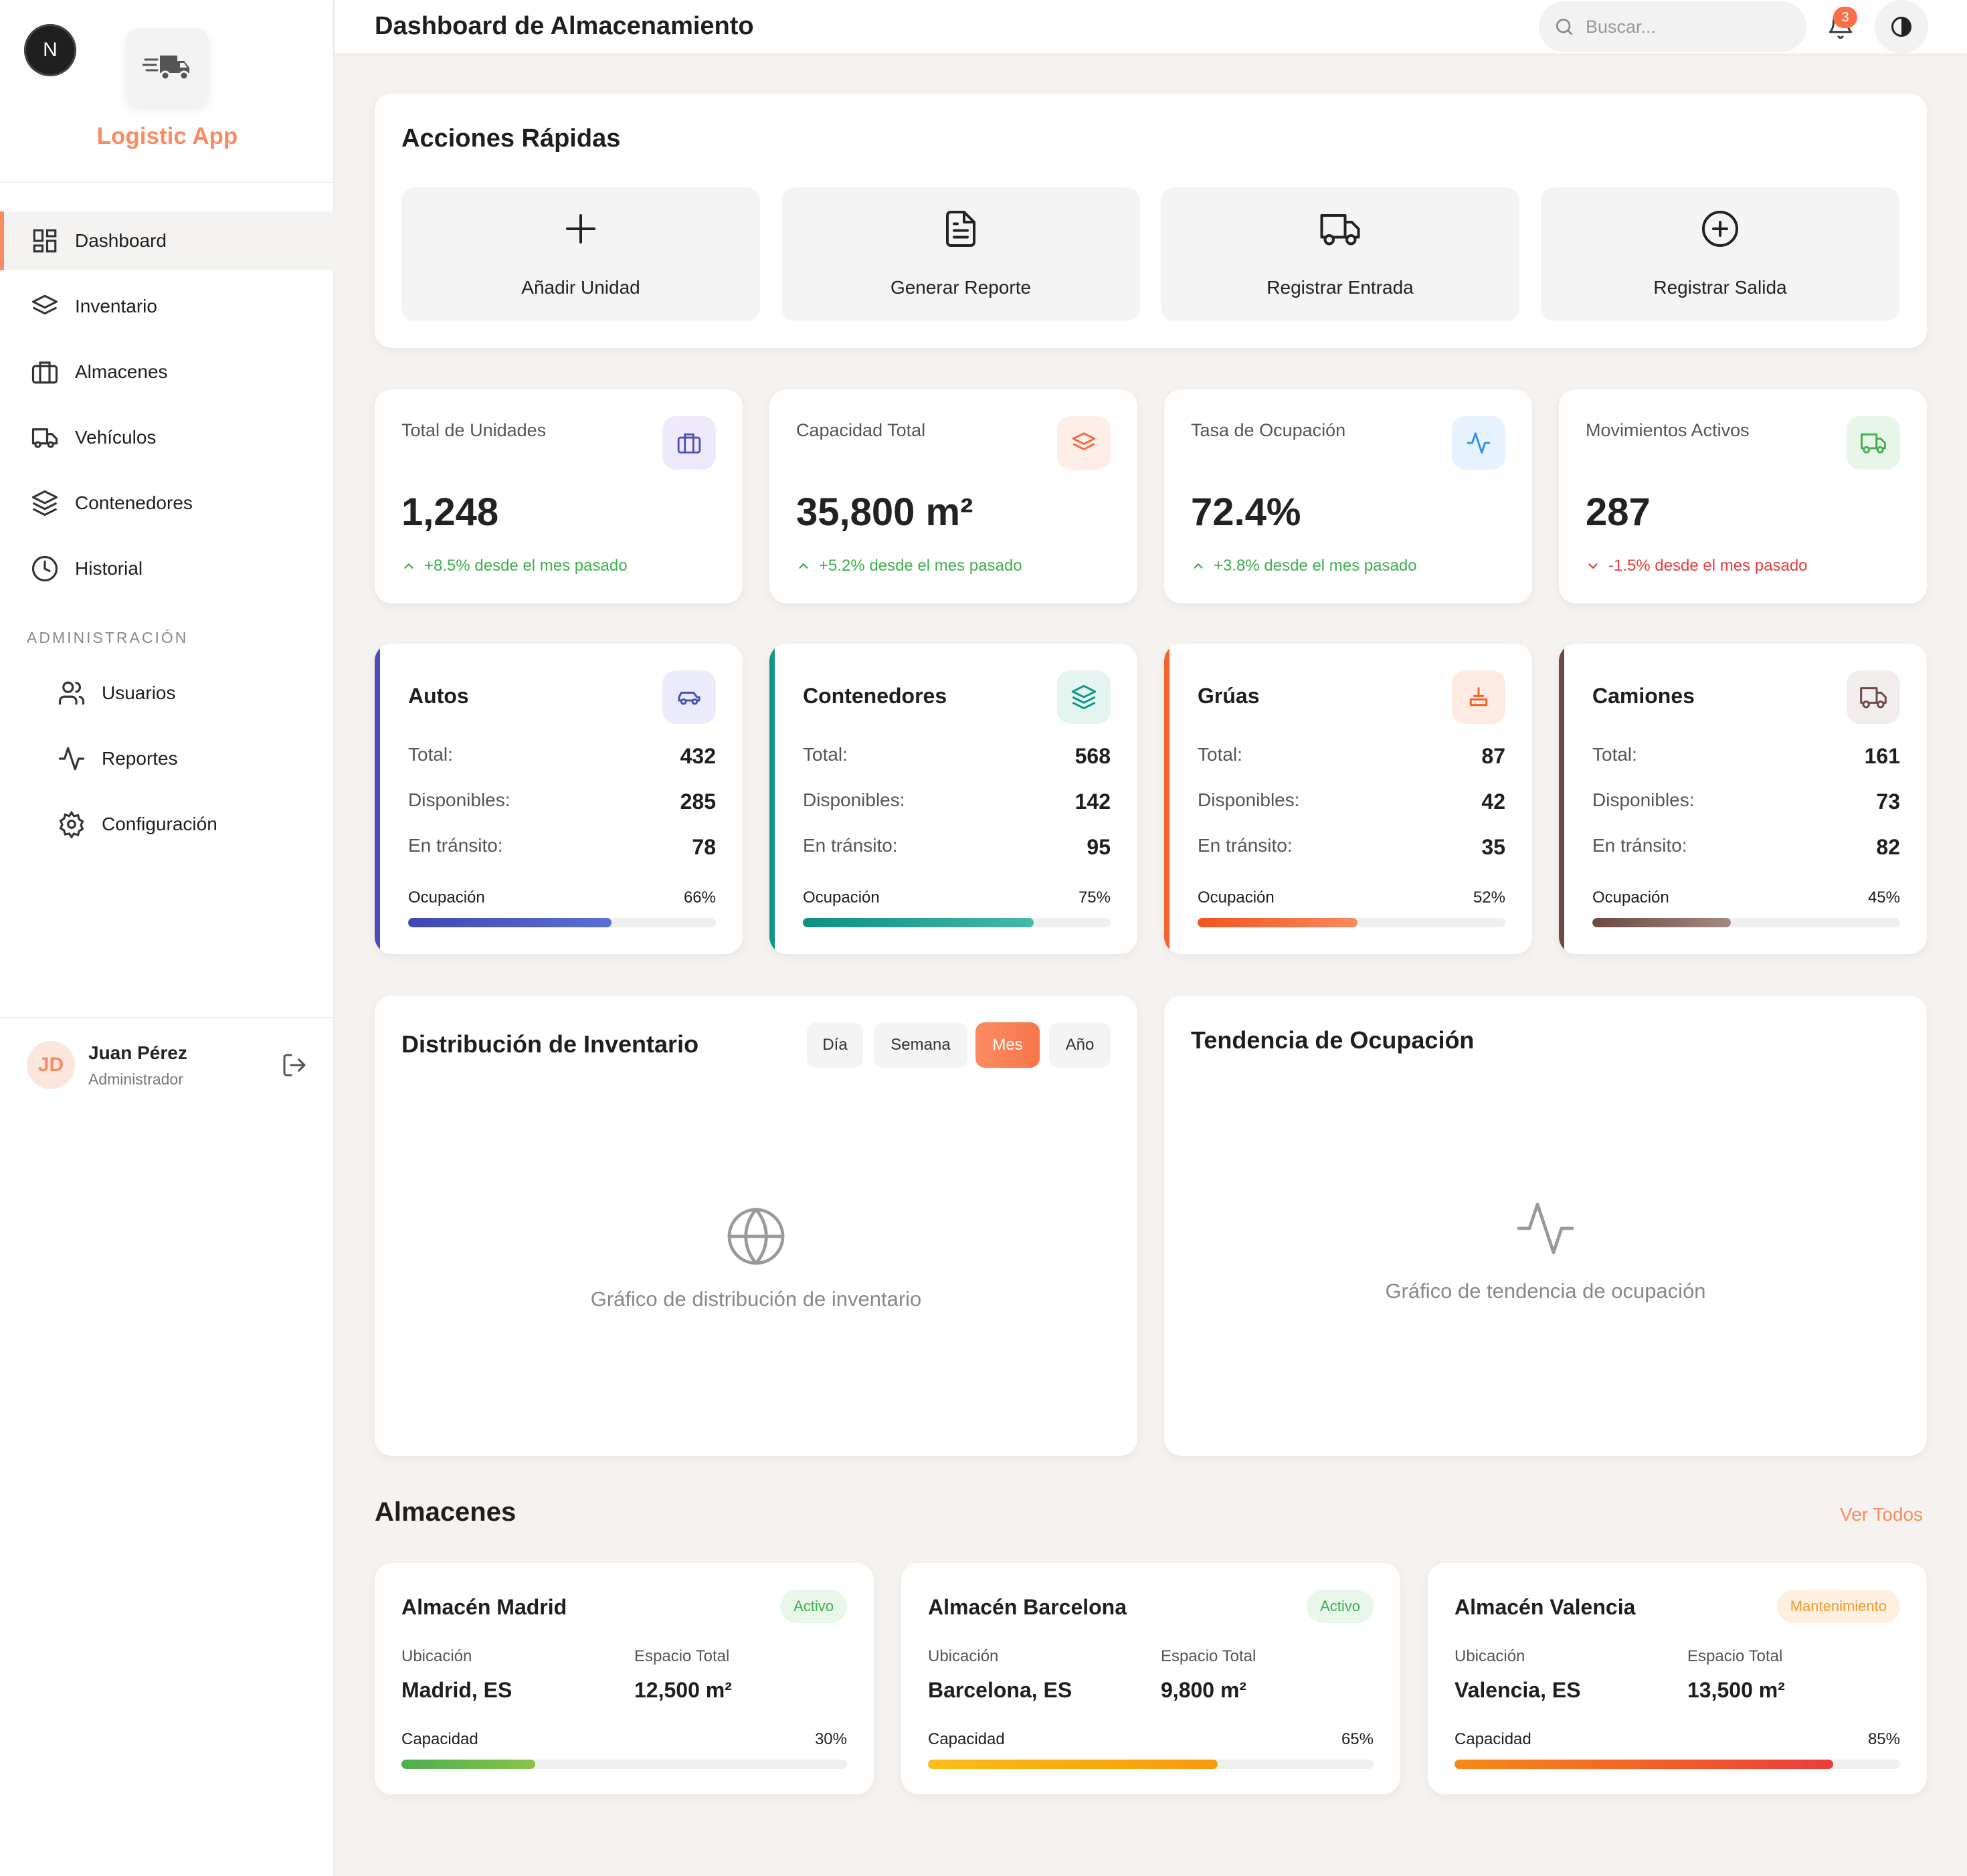  I want to click on sidebar-item-label: Dashboard, so click(121, 240).